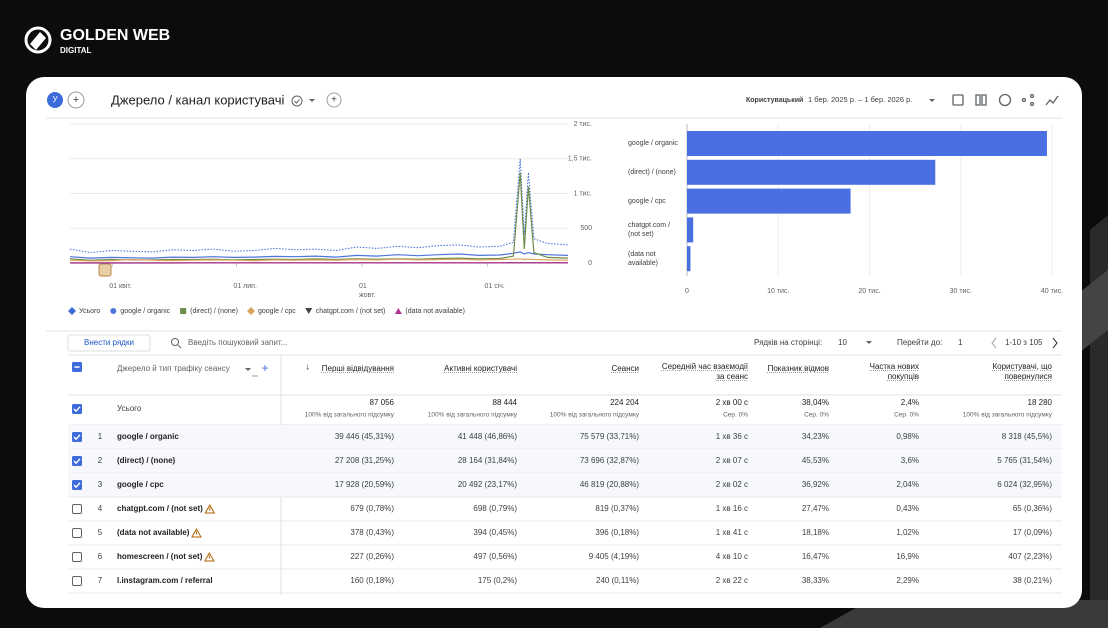 The width and height of the screenshot is (1108, 628). I want to click on x-tick-label: 01 січ., so click(494, 286).